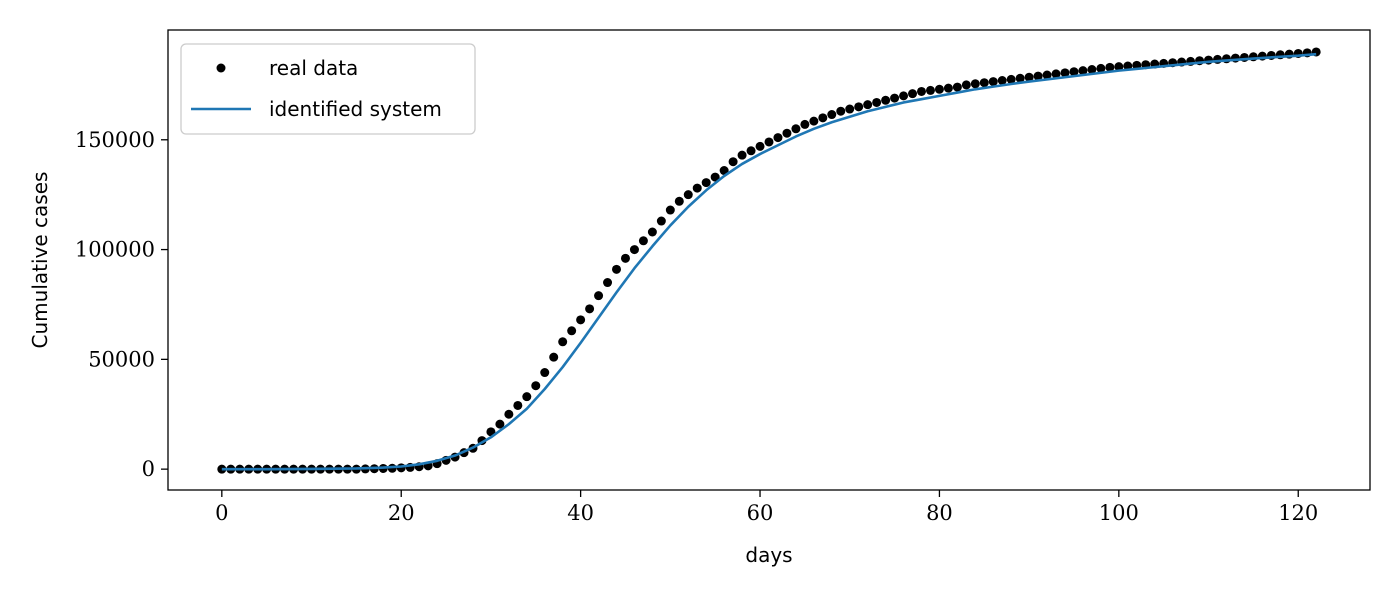 This screenshot has height=600, width=1400. I want to click on legend-box, so click(328, 89).